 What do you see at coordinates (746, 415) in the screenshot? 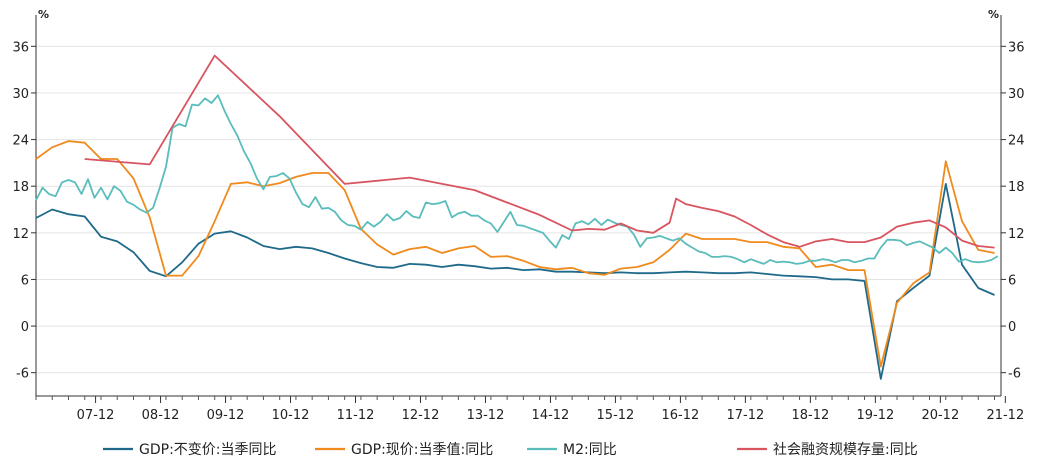
I see `x-tick-label: 17-12` at bounding box center [746, 415].